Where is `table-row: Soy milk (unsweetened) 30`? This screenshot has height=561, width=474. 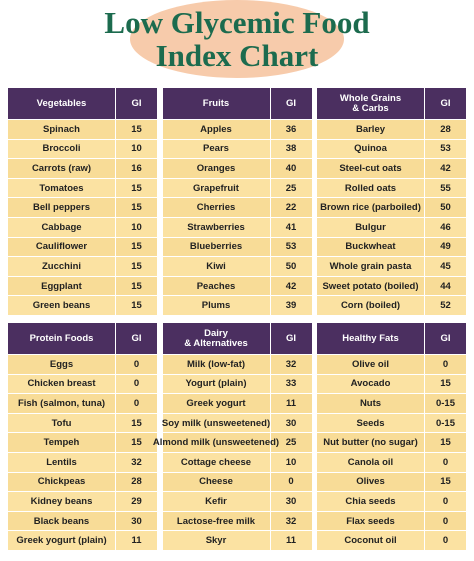
table-row: Soy milk (unsweetened) 30 is located at coordinates (237, 422).